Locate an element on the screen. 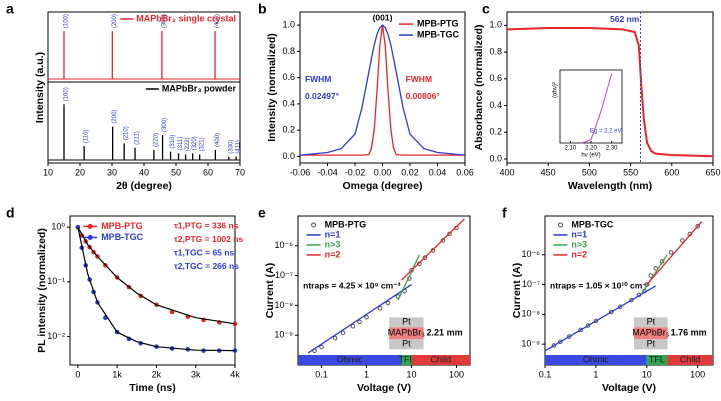  y-tick-label: 0.0 is located at coordinates (288, 156).